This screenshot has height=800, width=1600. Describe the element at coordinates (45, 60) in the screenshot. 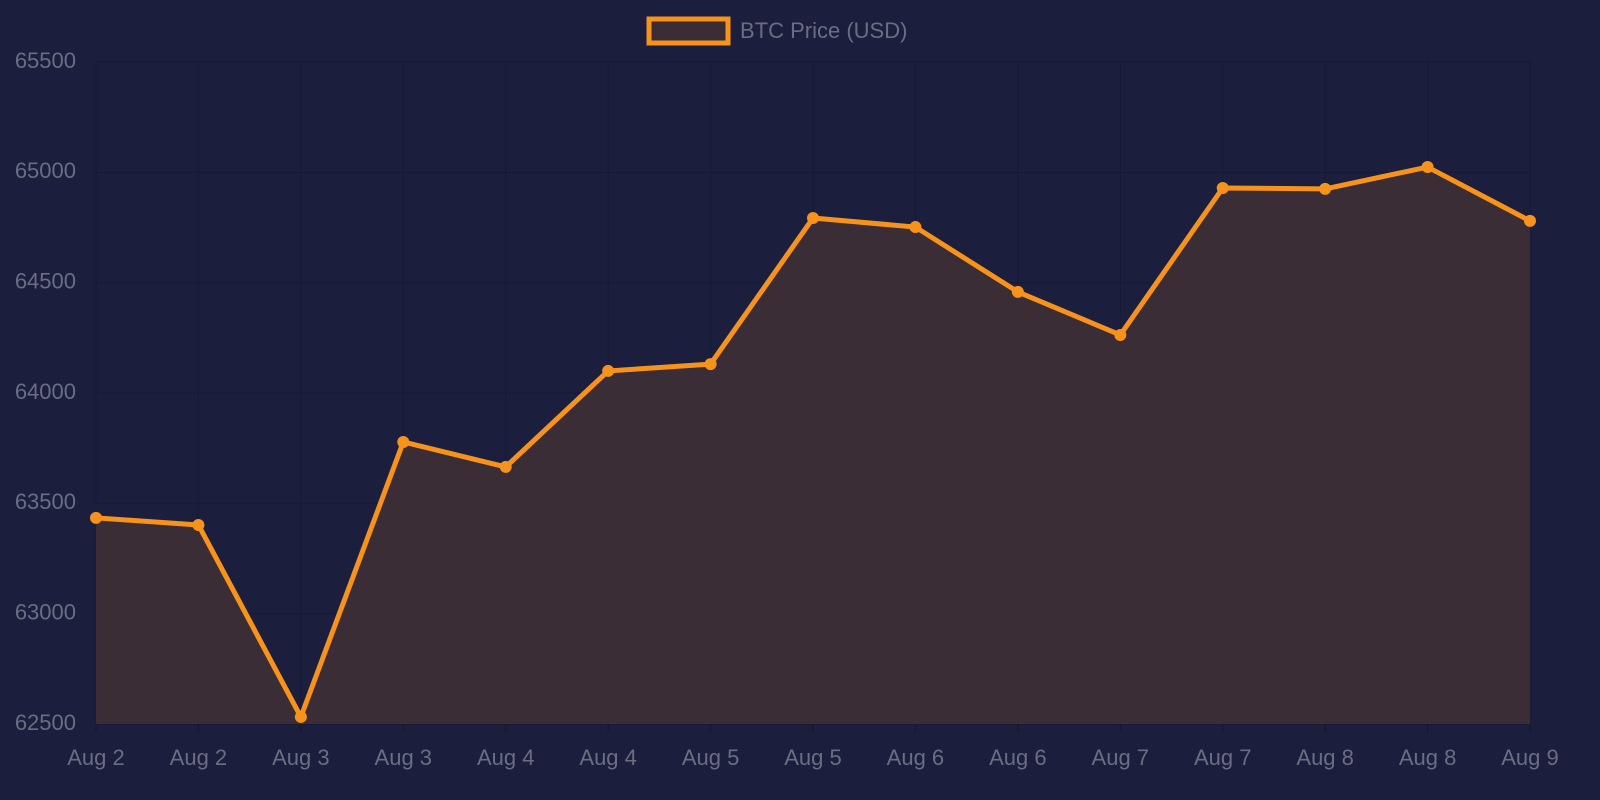

I see `y-tick-label: 65500` at that location.